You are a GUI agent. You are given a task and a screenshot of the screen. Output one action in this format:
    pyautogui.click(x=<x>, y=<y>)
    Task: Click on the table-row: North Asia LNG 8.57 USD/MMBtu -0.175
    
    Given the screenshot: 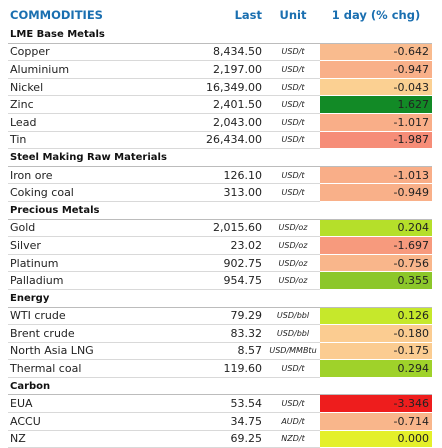 What is the action you would take?
    pyautogui.click(x=220, y=351)
    